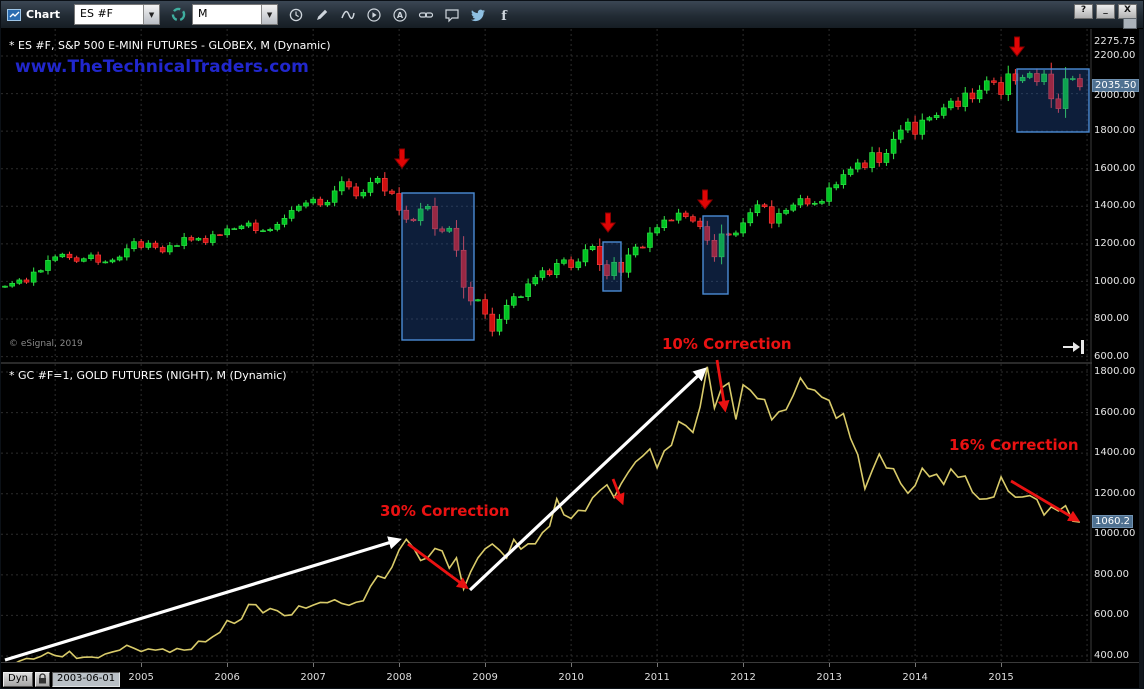 This screenshot has width=1144, height=689. Describe the element at coordinates (399, 677) in the screenshot. I see `year-label: 2008` at that location.